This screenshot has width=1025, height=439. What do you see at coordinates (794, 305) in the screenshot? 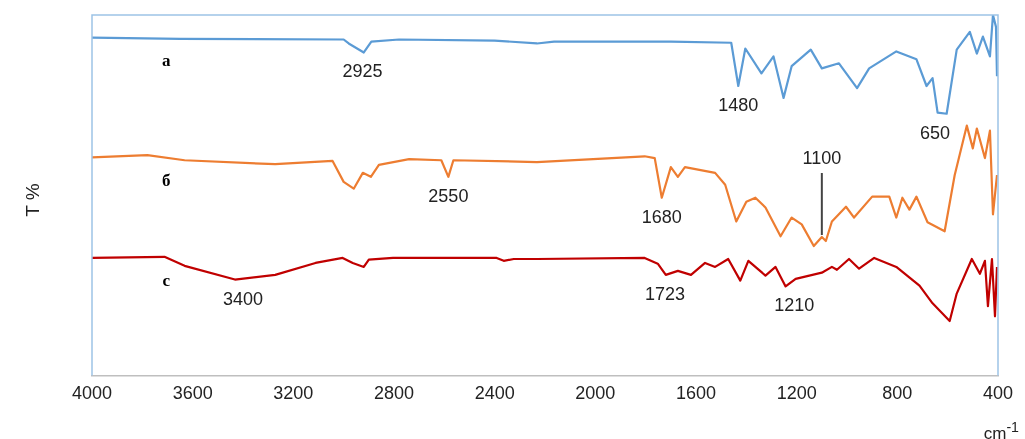
I see `annotation: 1210` at bounding box center [794, 305].